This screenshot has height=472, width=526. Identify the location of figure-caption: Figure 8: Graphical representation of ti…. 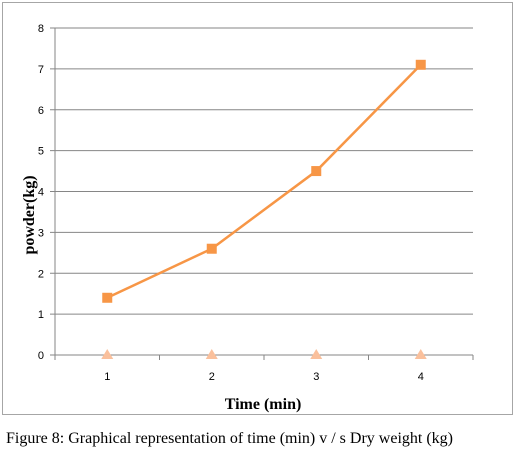
(229, 438).